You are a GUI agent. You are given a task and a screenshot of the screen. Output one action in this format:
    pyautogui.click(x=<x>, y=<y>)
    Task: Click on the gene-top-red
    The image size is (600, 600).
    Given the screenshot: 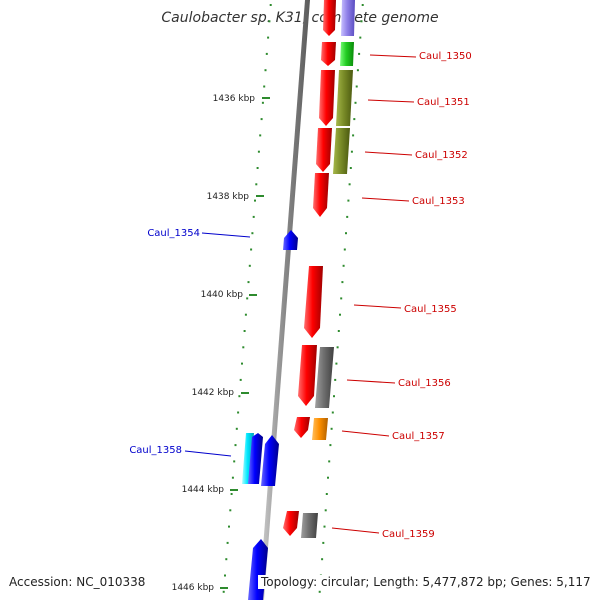 What is the action you would take?
    pyautogui.click(x=329, y=18)
    